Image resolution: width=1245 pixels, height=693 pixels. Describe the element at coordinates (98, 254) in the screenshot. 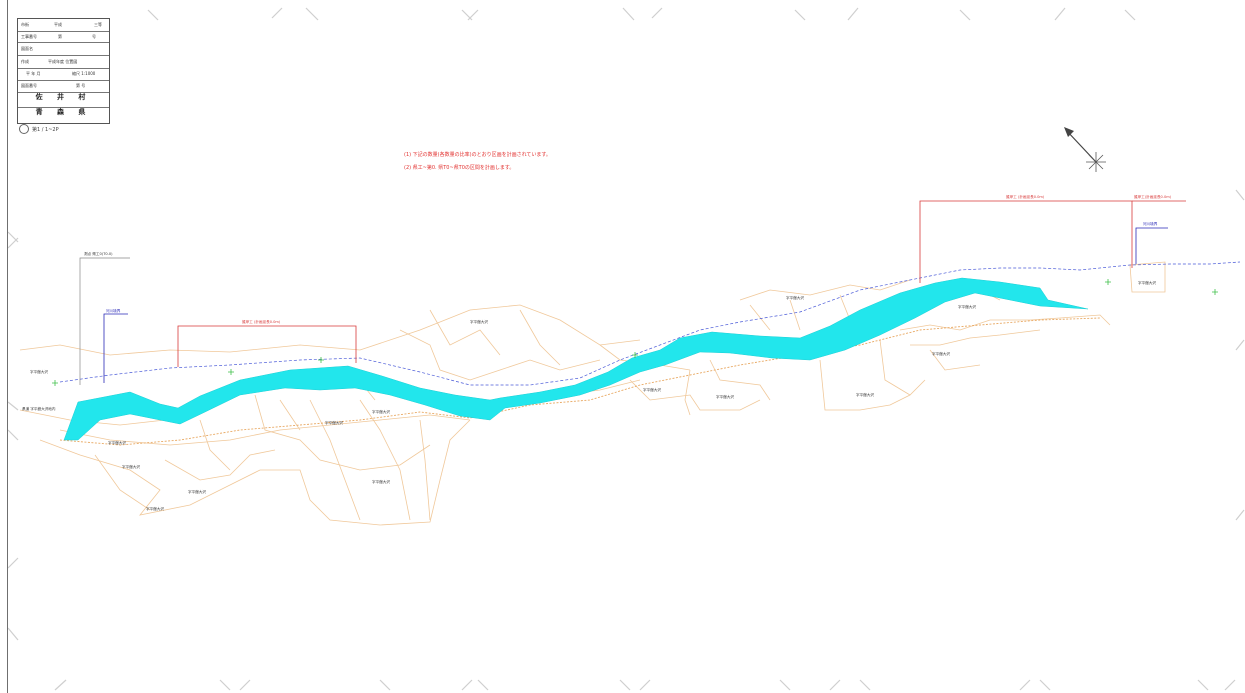

I see `station-lead-label: 測点 県工0(T0.0)` at that location.